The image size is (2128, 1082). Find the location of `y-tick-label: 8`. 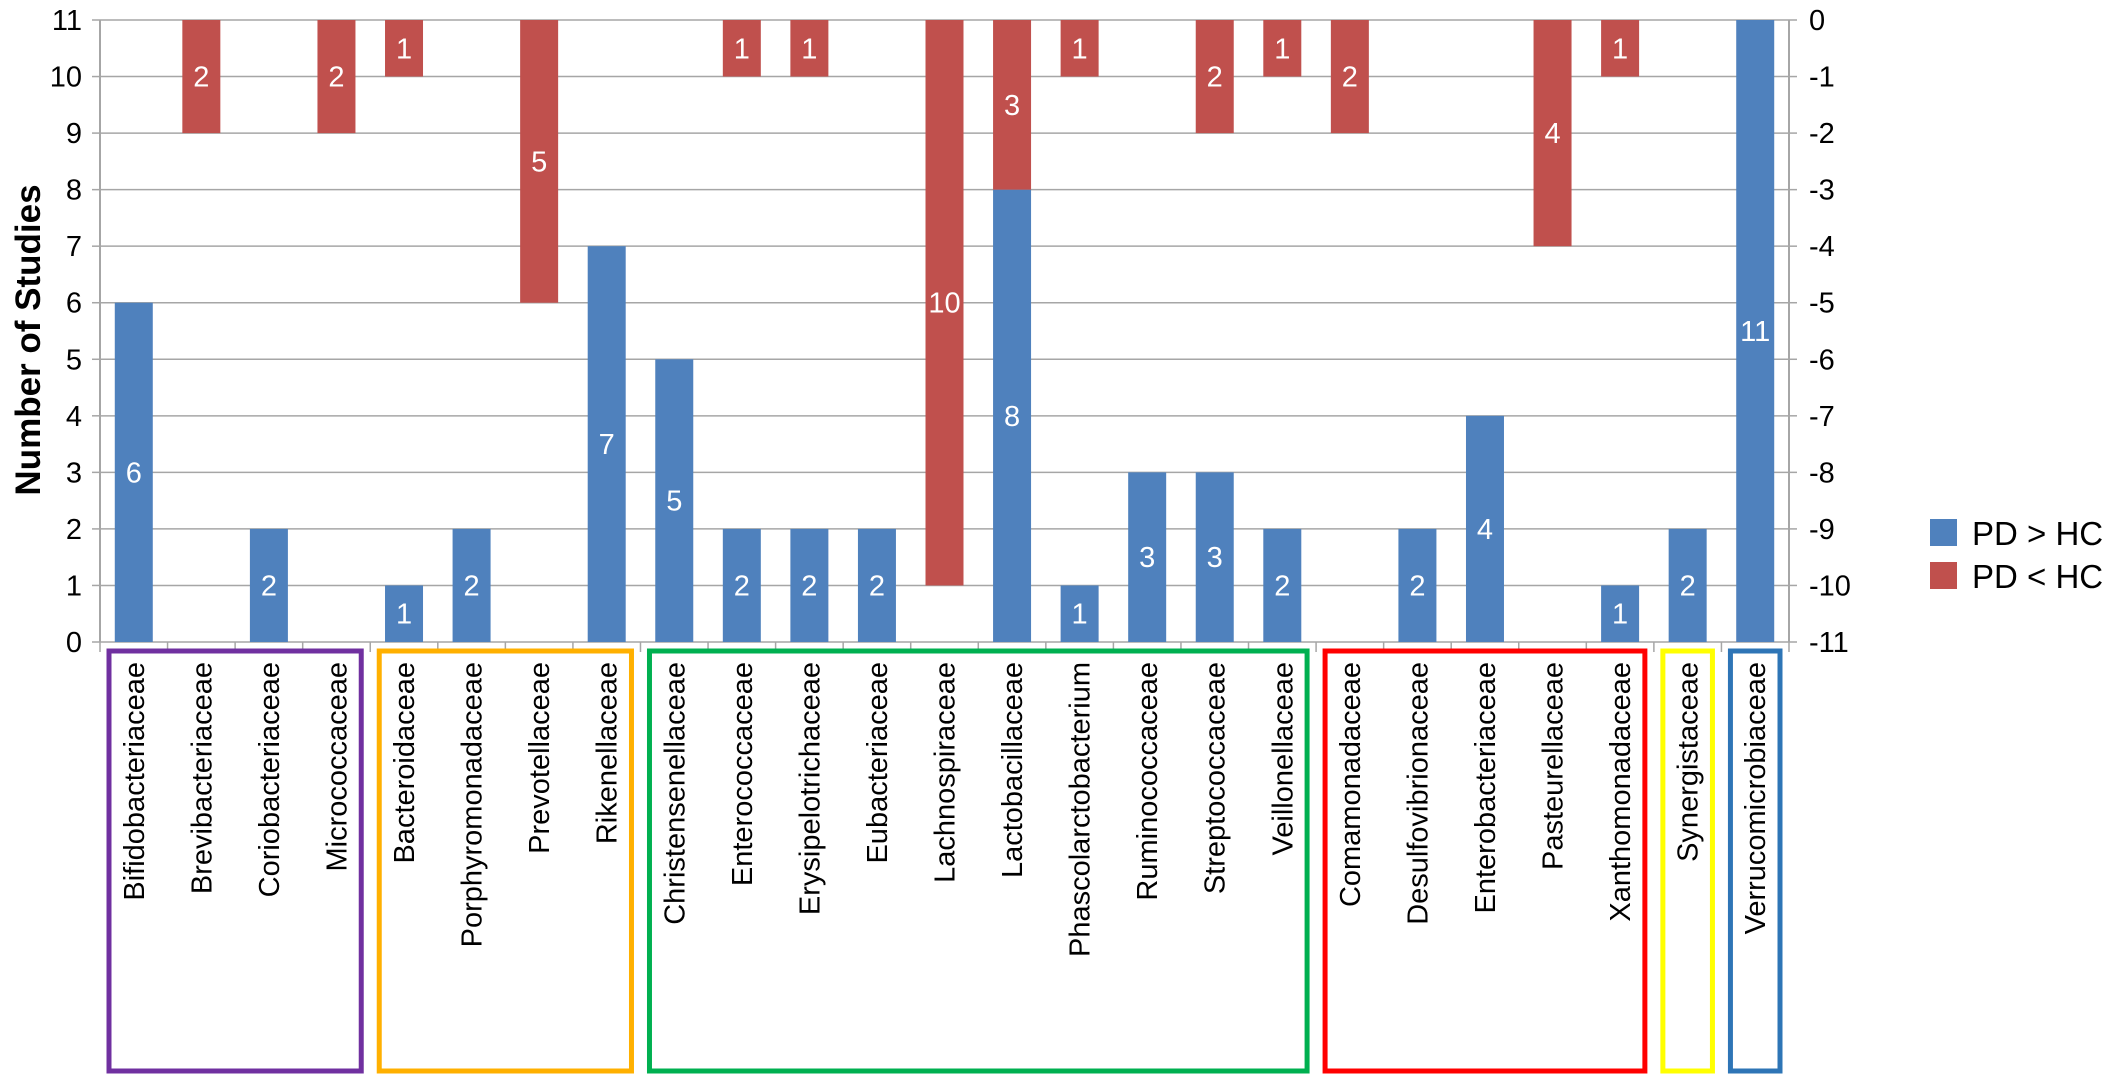

y-tick-label: 8 is located at coordinates (74, 191).